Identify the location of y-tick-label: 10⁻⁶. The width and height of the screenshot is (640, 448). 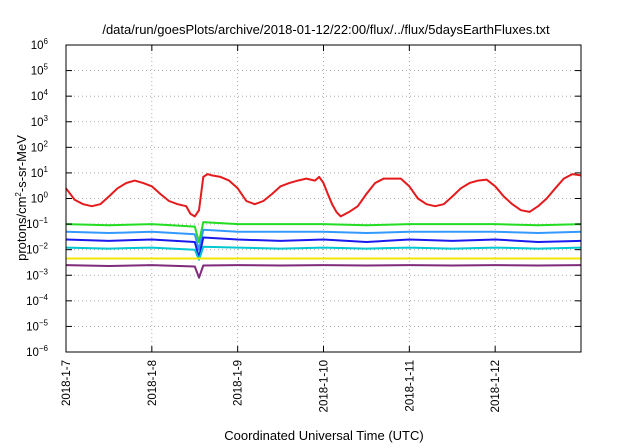
(37, 351).